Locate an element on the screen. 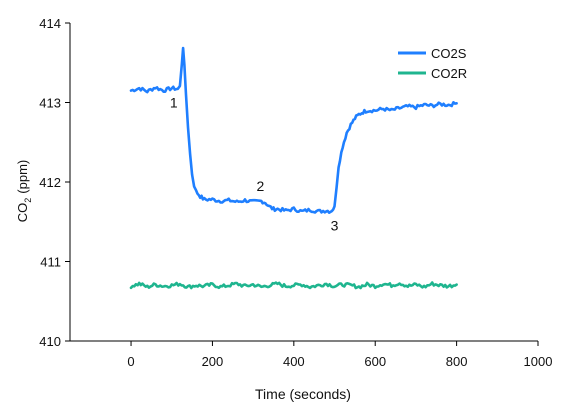  annotation-label: 2 is located at coordinates (261, 186).